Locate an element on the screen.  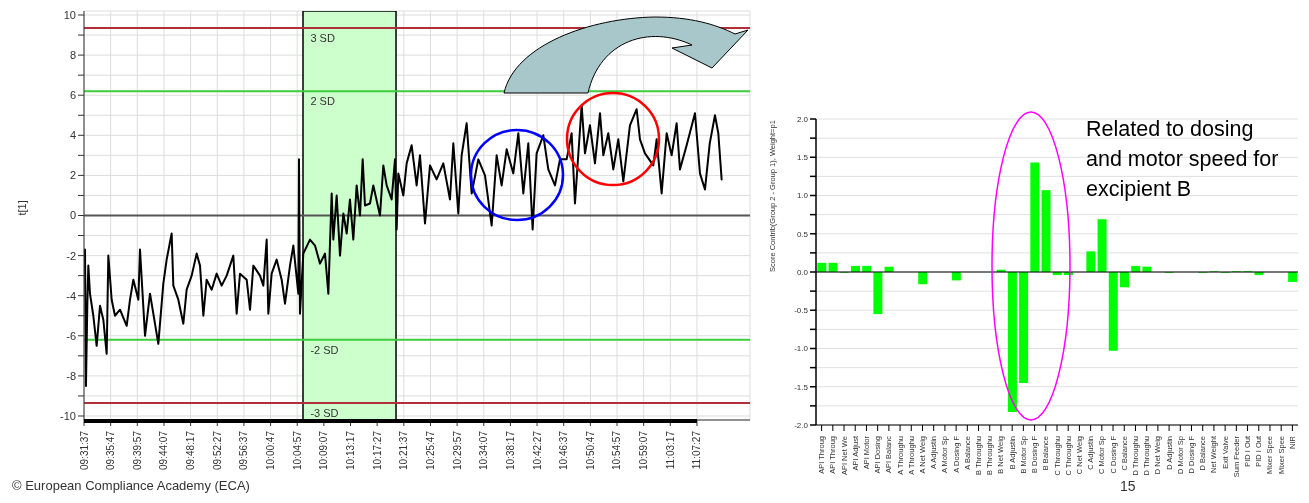
y-tick-label: -0.5 is located at coordinates (801, 311).